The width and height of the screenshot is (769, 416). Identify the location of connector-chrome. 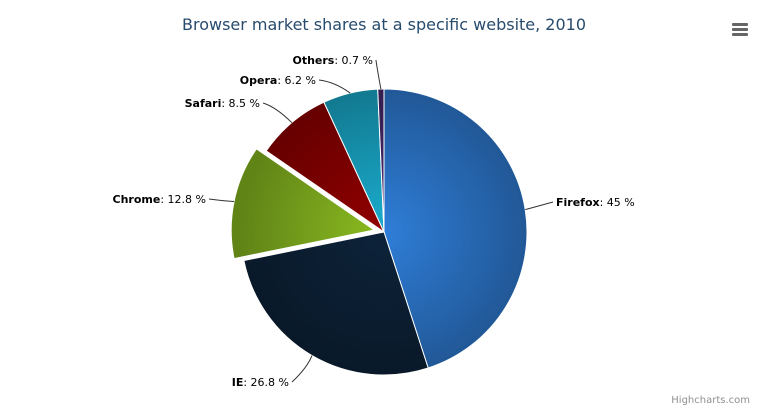
(221, 200).